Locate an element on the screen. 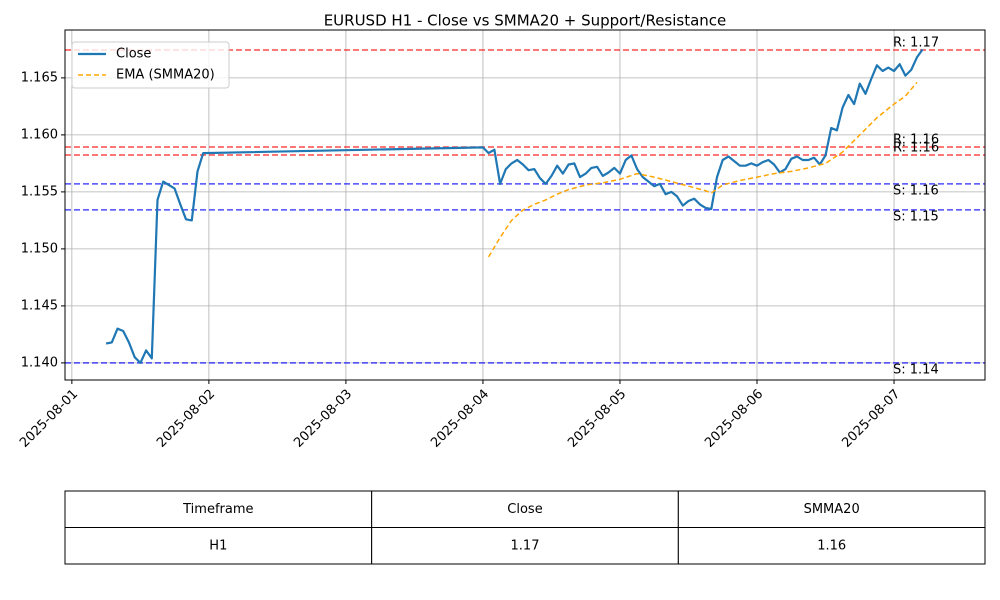  table-header-text: SMMA20 is located at coordinates (832, 509).